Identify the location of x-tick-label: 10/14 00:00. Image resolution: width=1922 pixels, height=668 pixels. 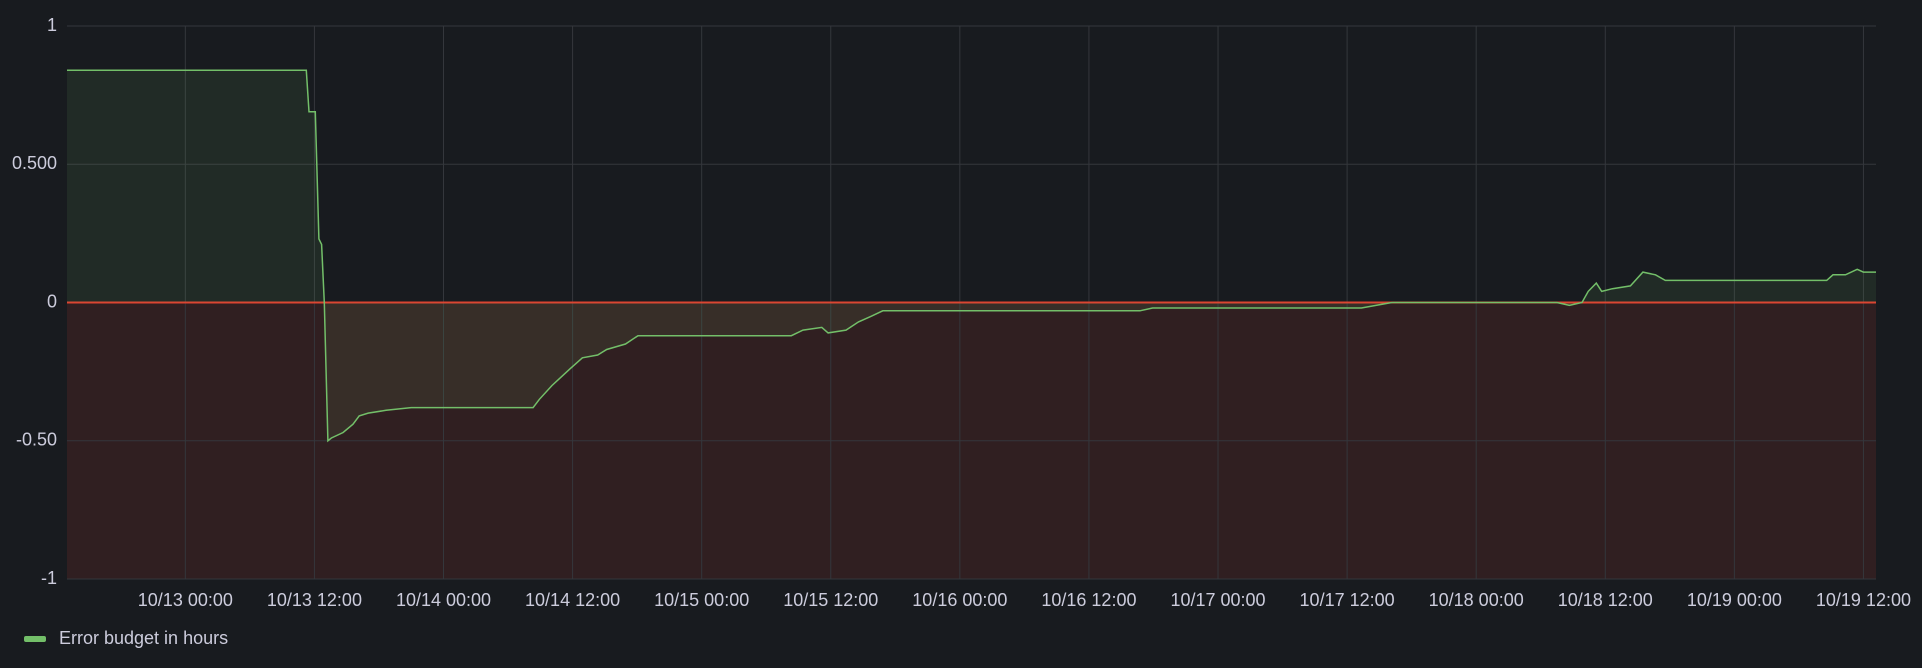
(443, 600).